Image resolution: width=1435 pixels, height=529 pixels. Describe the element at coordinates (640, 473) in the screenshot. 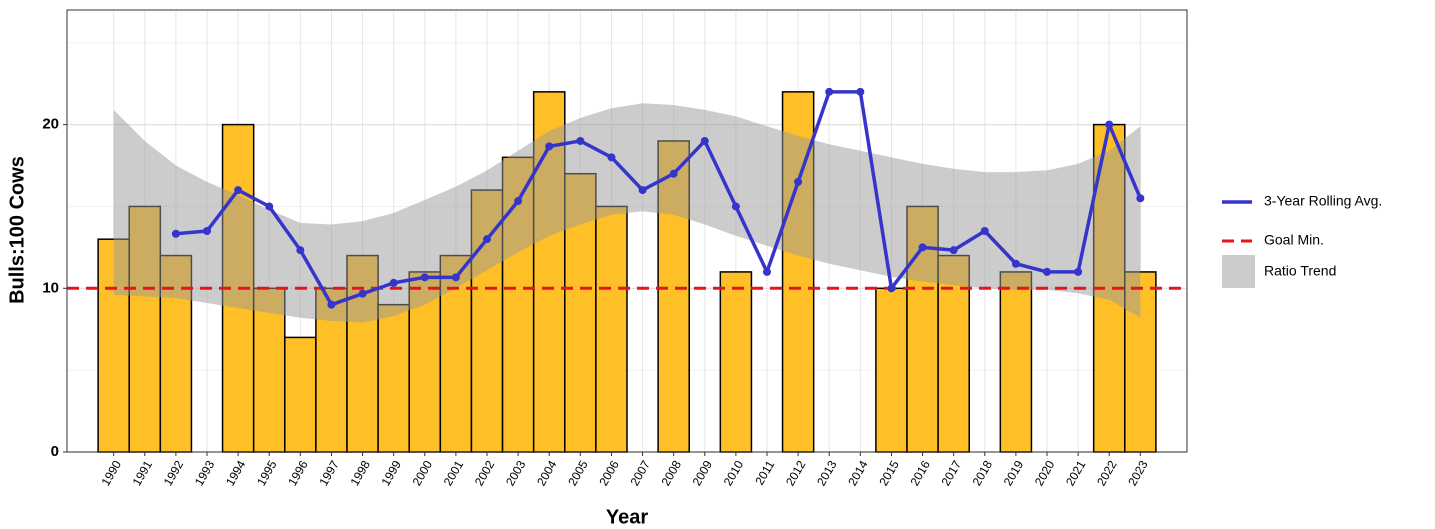

I see `x-tick-label: 2007` at that location.